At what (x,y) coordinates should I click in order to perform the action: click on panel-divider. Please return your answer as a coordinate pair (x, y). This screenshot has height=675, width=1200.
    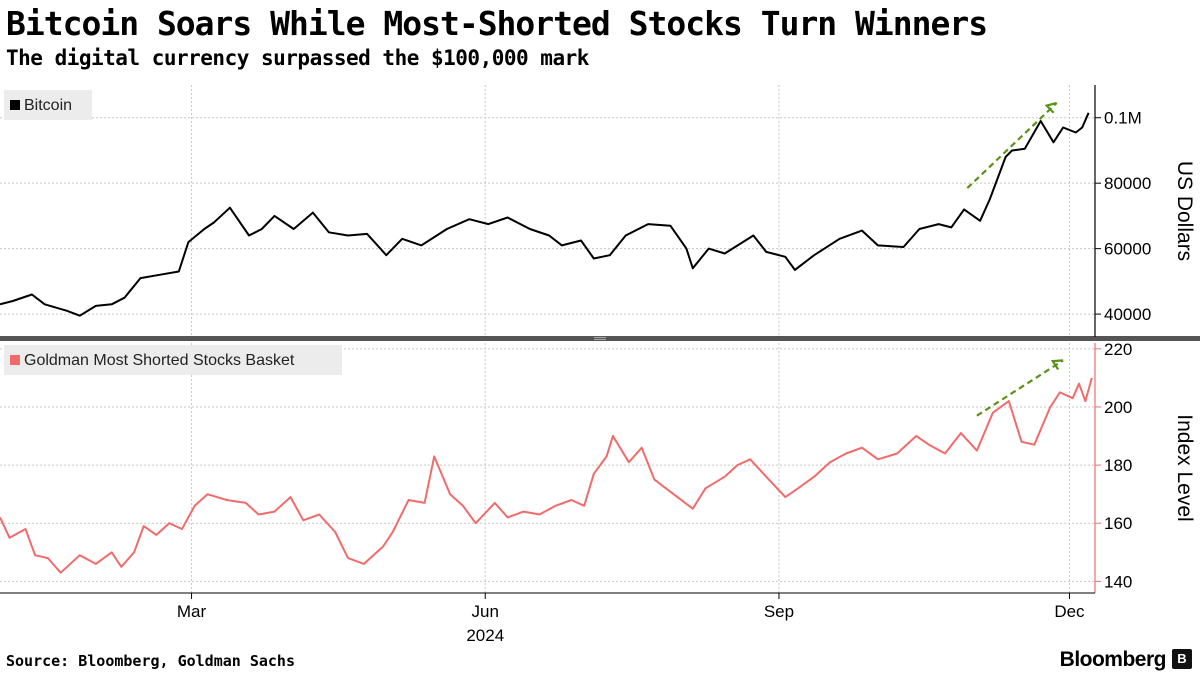
    Looking at the image, I should click on (600, 338).